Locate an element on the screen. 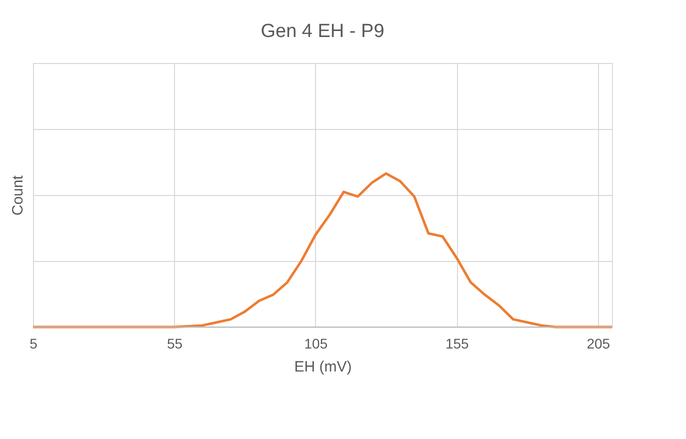 The width and height of the screenshot is (686, 439). y-axis-title: Count is located at coordinates (18, 195).